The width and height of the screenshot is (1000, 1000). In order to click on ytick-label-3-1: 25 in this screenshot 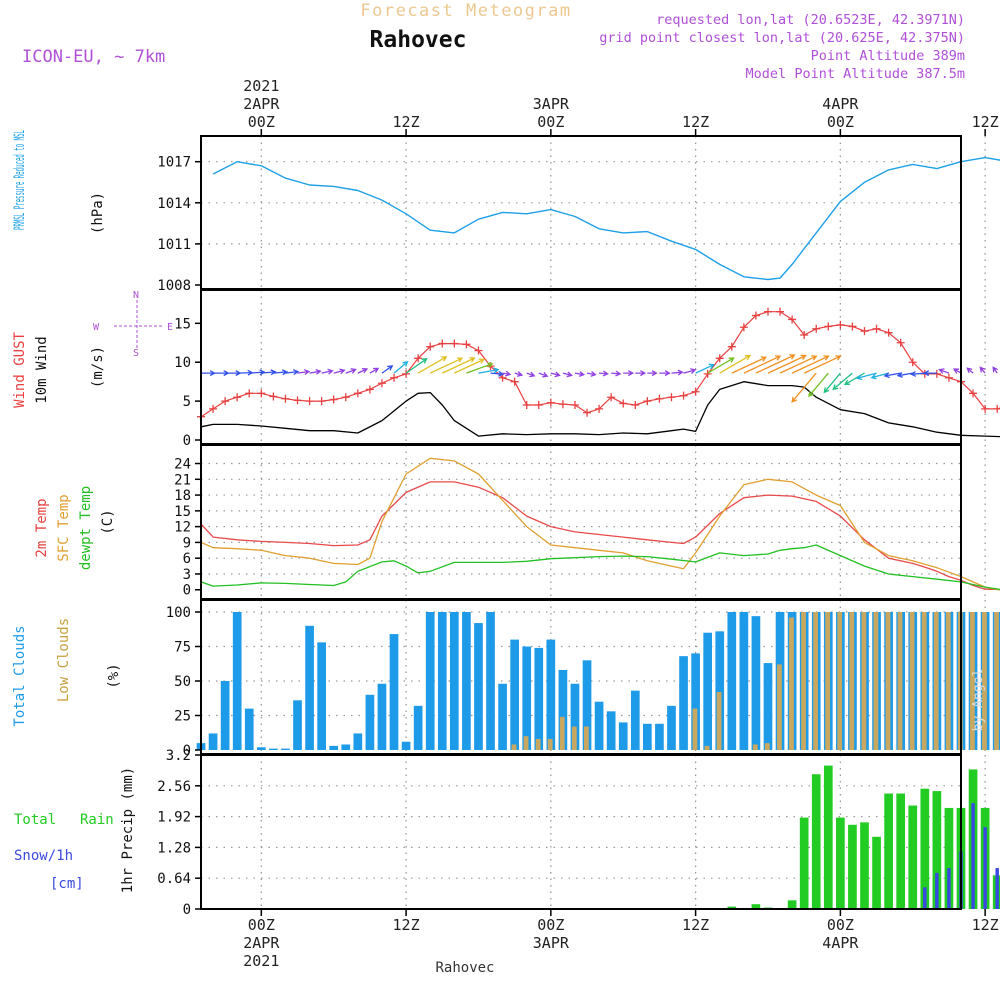, I will do `click(182, 717)`.